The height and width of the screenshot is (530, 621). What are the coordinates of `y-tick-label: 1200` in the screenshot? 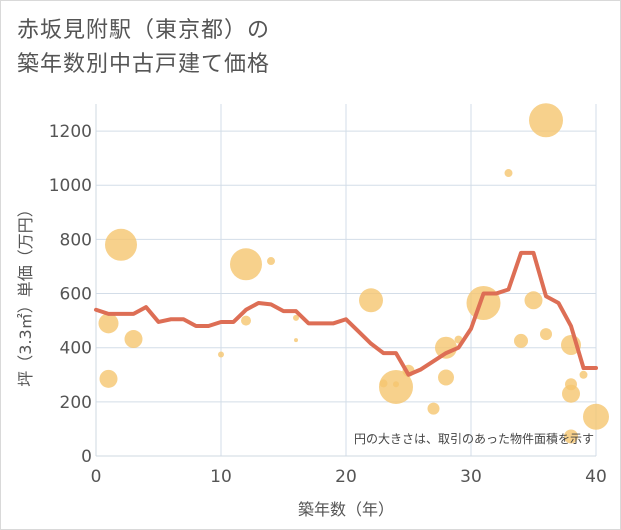 It's located at (70, 132).